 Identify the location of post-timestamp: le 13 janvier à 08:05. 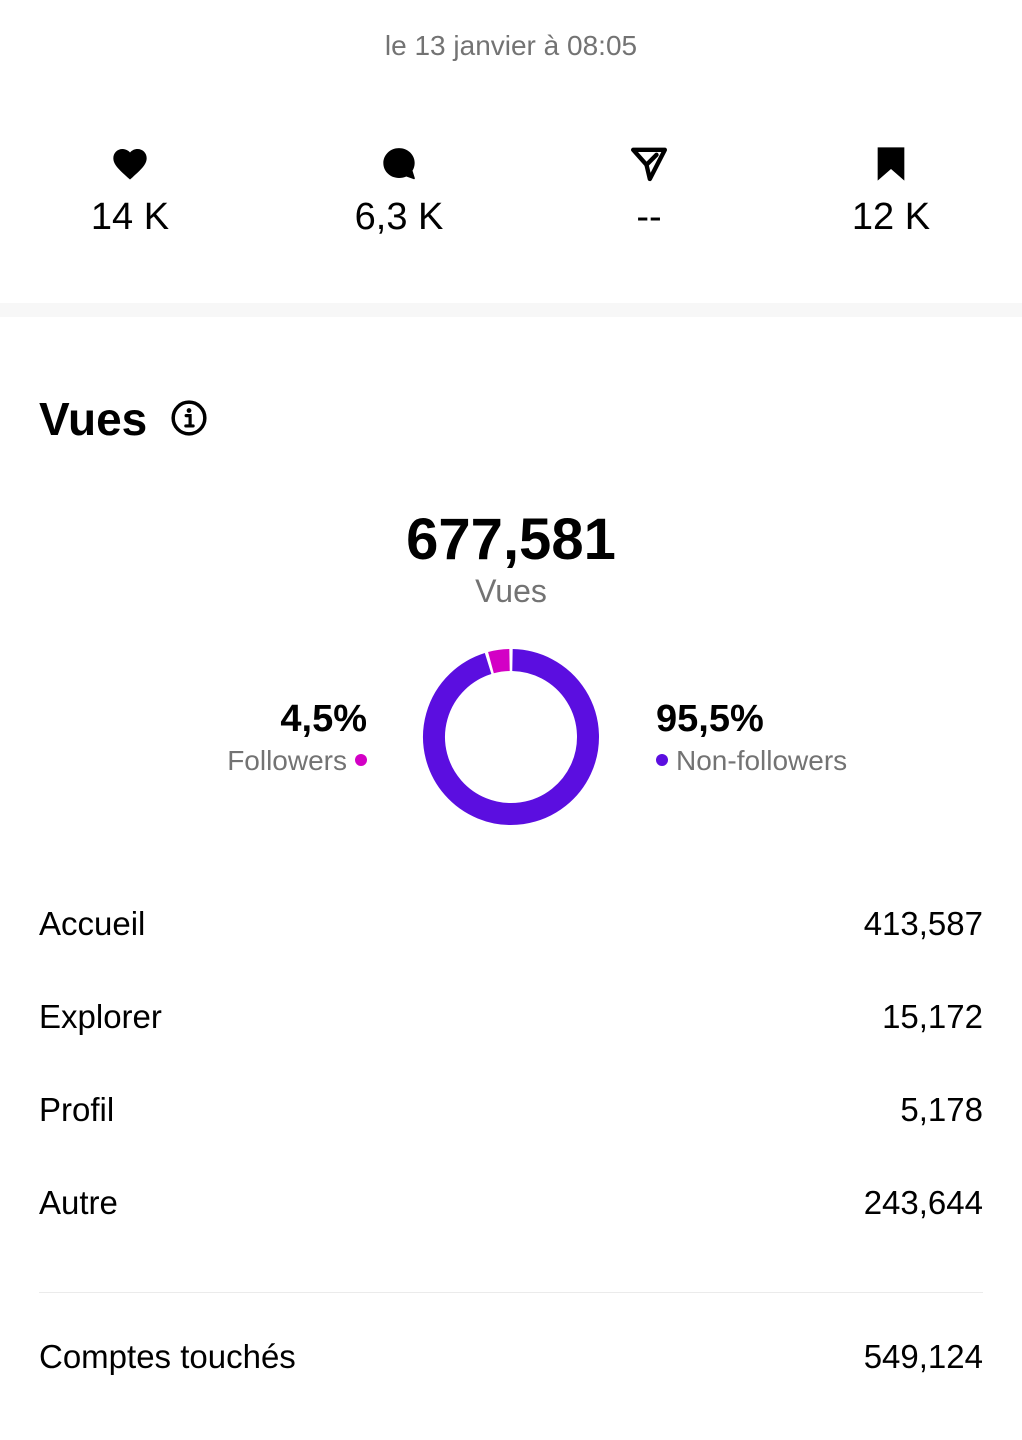
(511, 45).